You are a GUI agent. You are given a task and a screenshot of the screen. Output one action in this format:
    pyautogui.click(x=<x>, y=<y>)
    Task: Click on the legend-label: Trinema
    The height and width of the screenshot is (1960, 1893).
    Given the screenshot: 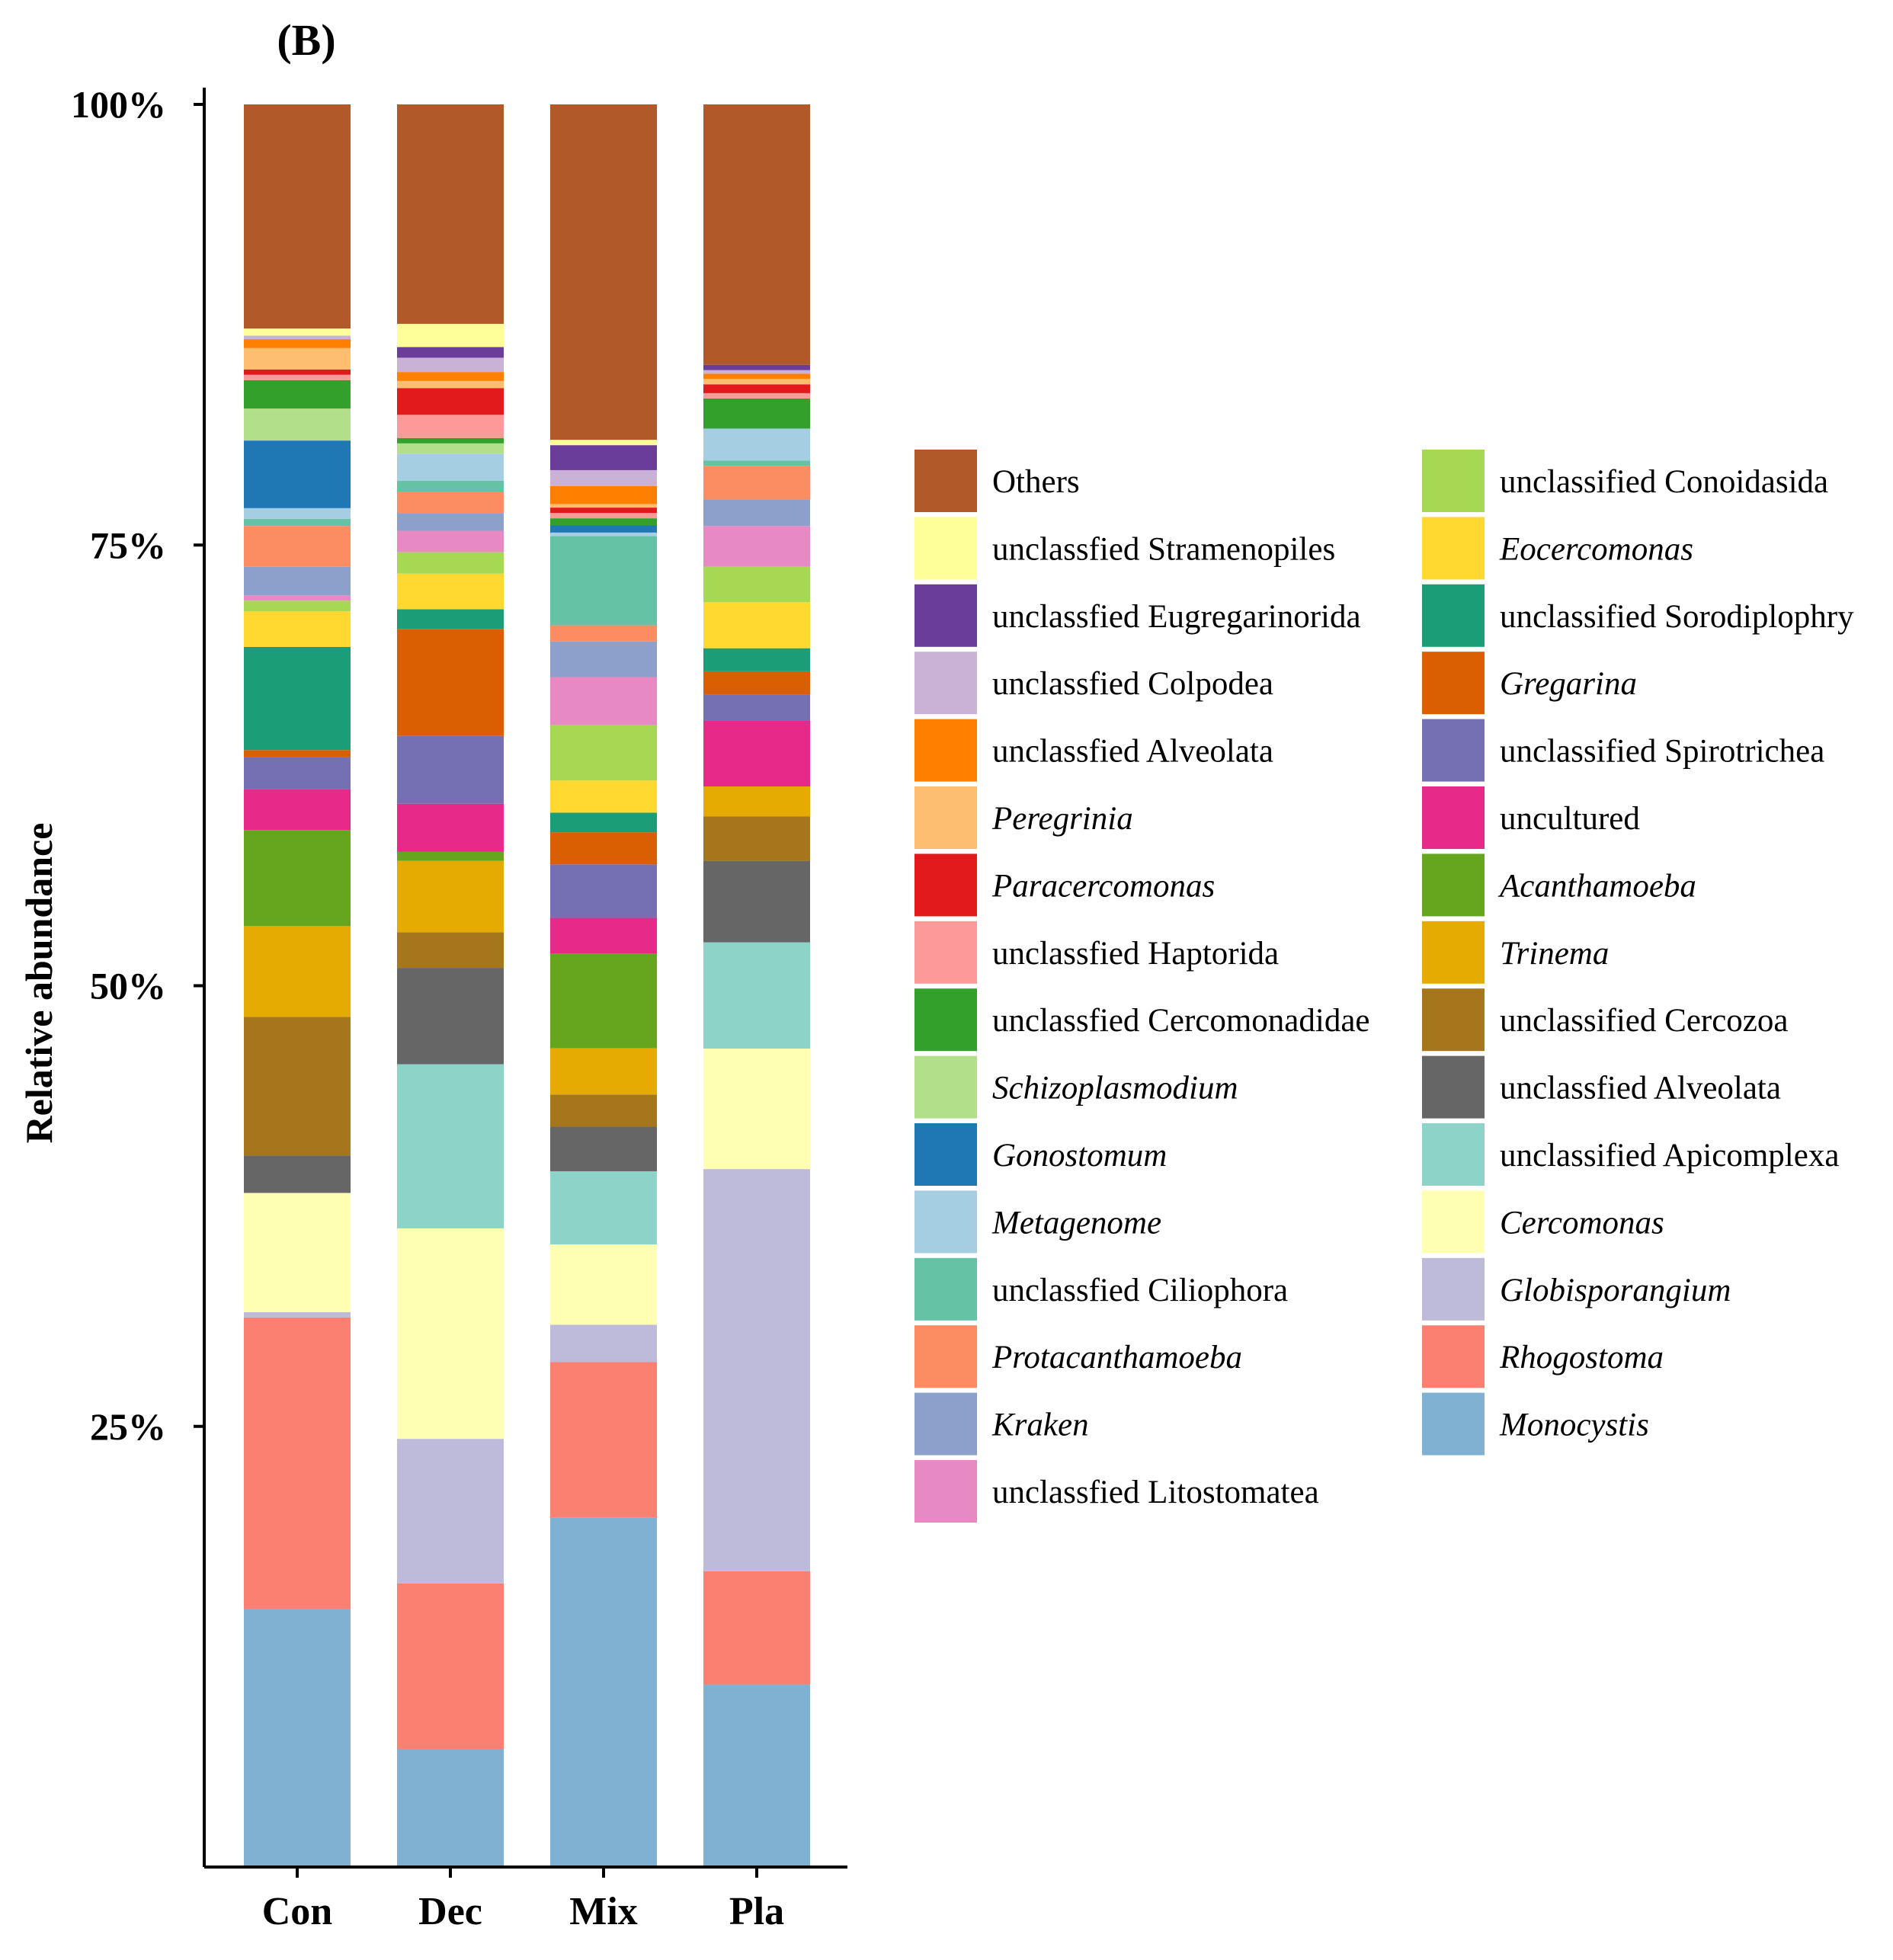 What is the action you would take?
    pyautogui.click(x=1555, y=954)
    